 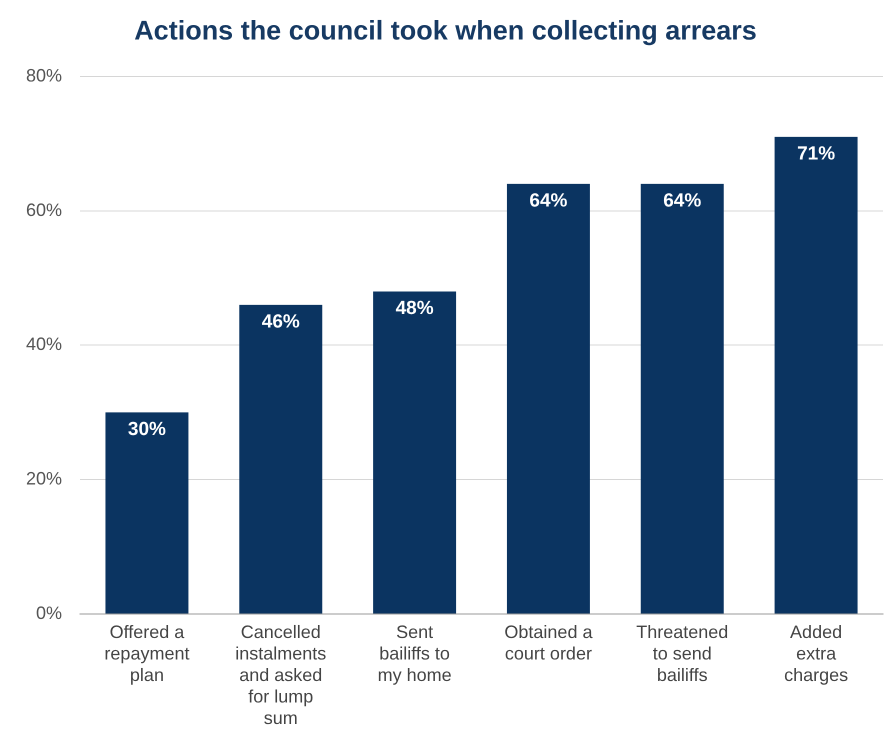 What do you see at coordinates (147, 653) in the screenshot?
I see `x-tick-label: Offered a repayment plan` at bounding box center [147, 653].